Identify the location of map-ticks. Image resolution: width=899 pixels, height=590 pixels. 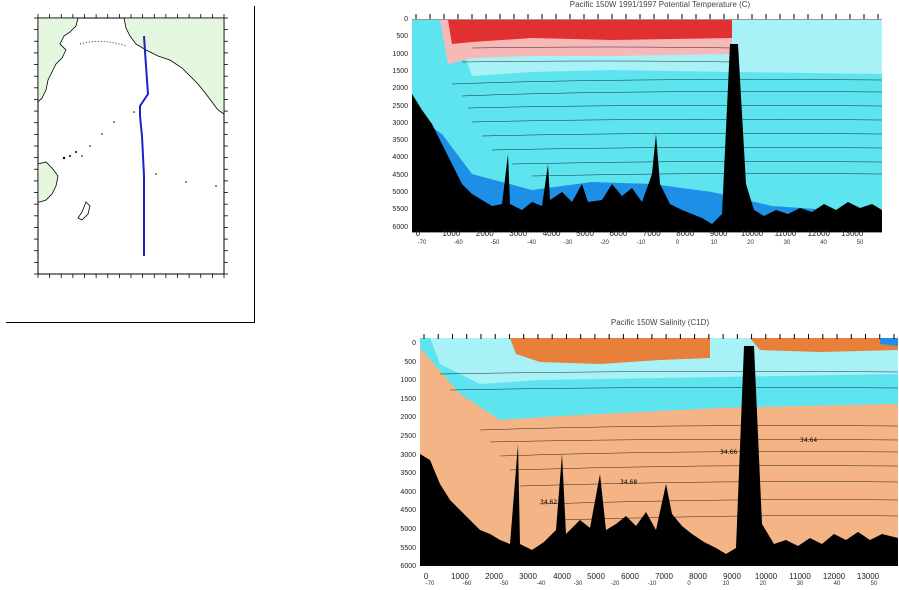
(131, 146).